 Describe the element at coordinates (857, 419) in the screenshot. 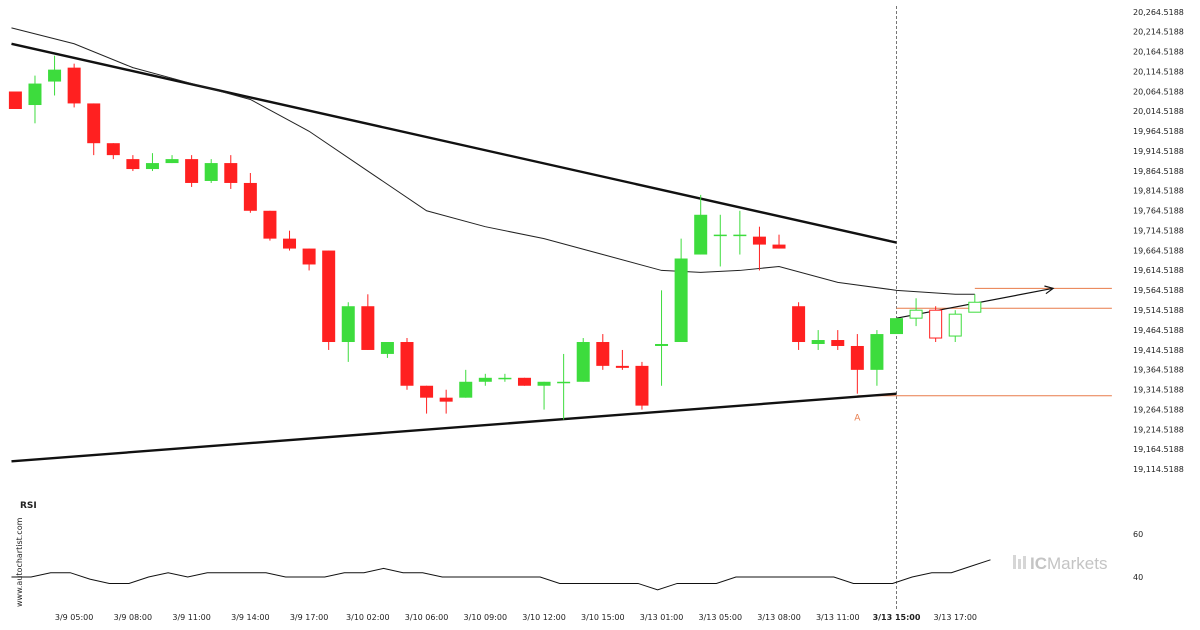

I see `pattern-point-label: A` at that location.